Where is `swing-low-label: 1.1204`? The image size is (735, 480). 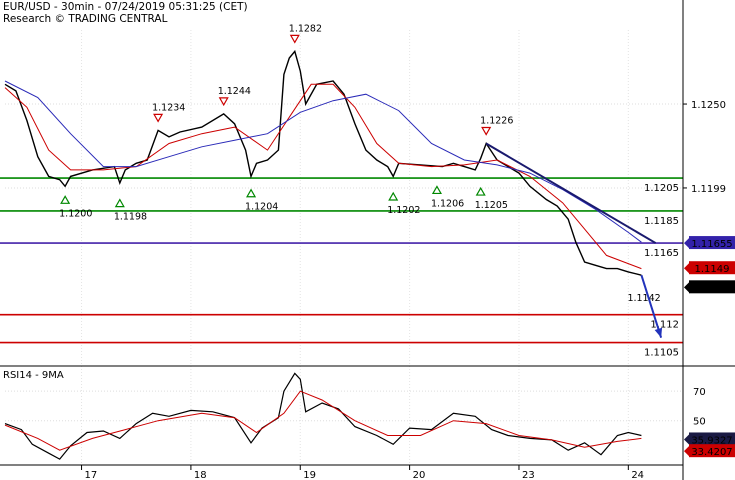 swing-low-label: 1.1204 is located at coordinates (261, 207).